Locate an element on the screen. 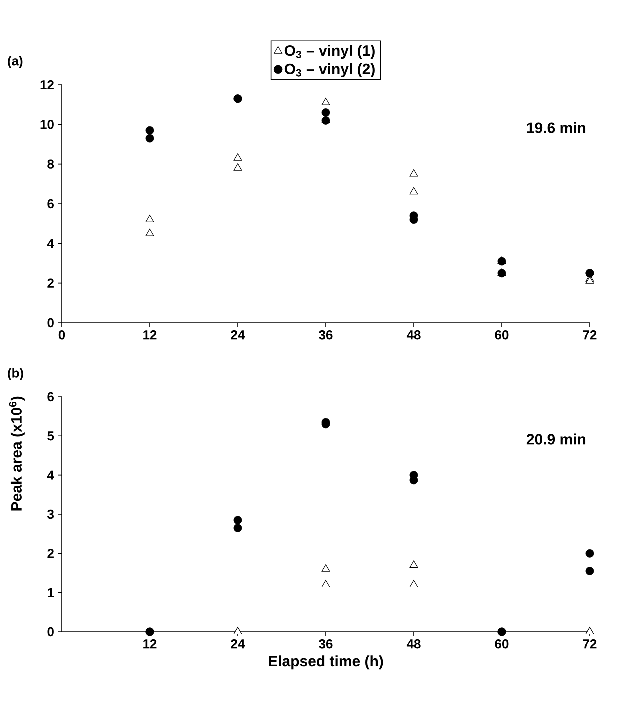 The width and height of the screenshot is (624, 703). y-tick-label: 10 is located at coordinates (47, 125).